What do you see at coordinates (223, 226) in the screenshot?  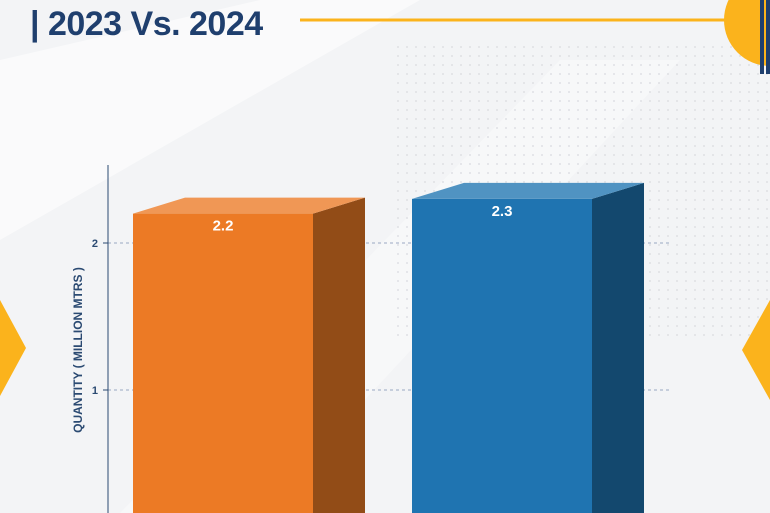 I see `data-label: 2.2` at bounding box center [223, 226].